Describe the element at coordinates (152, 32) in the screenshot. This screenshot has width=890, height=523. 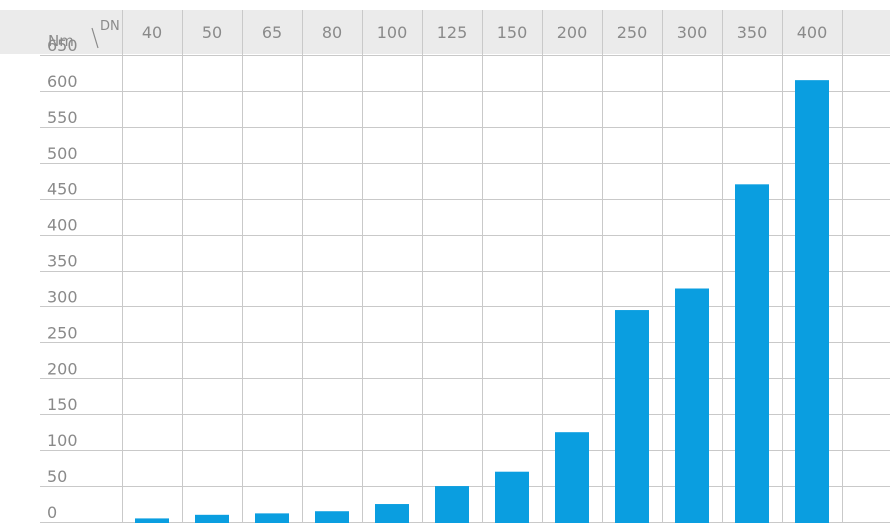
I see `x-tick-label: 40` at that location.